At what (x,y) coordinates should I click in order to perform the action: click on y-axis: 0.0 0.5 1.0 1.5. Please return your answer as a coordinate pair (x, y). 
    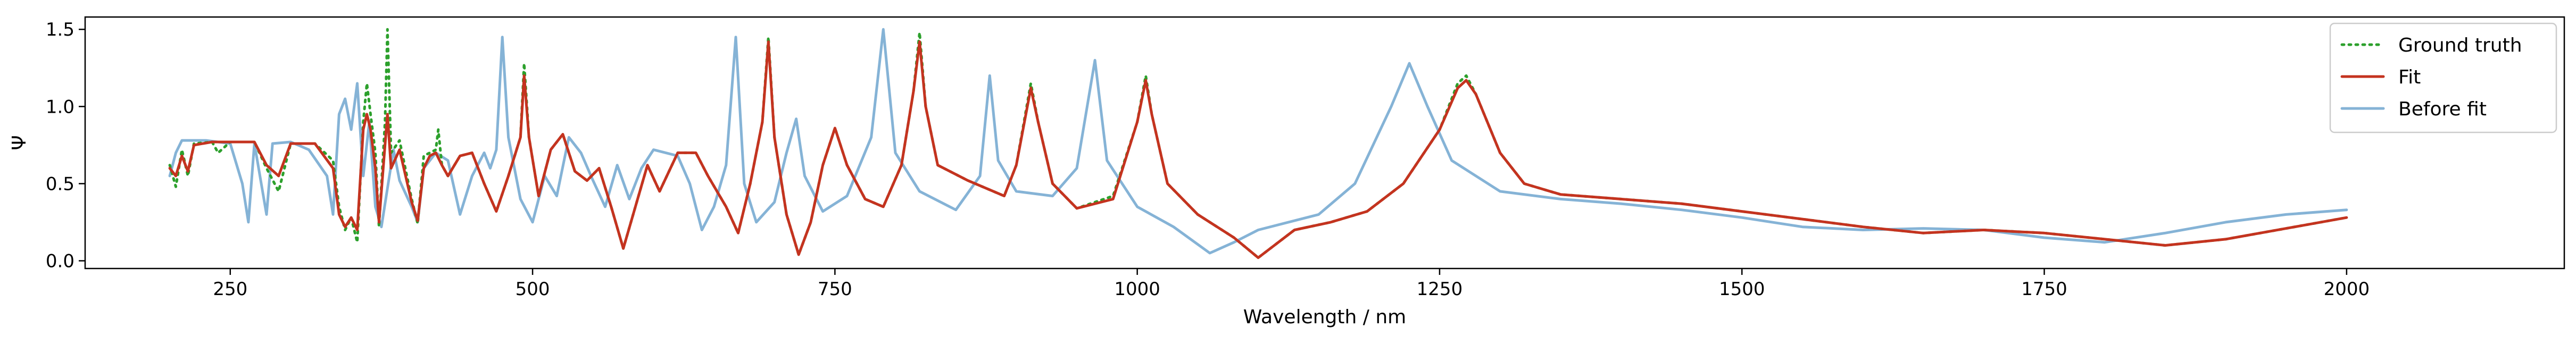
    Looking at the image, I should click on (65, 146).